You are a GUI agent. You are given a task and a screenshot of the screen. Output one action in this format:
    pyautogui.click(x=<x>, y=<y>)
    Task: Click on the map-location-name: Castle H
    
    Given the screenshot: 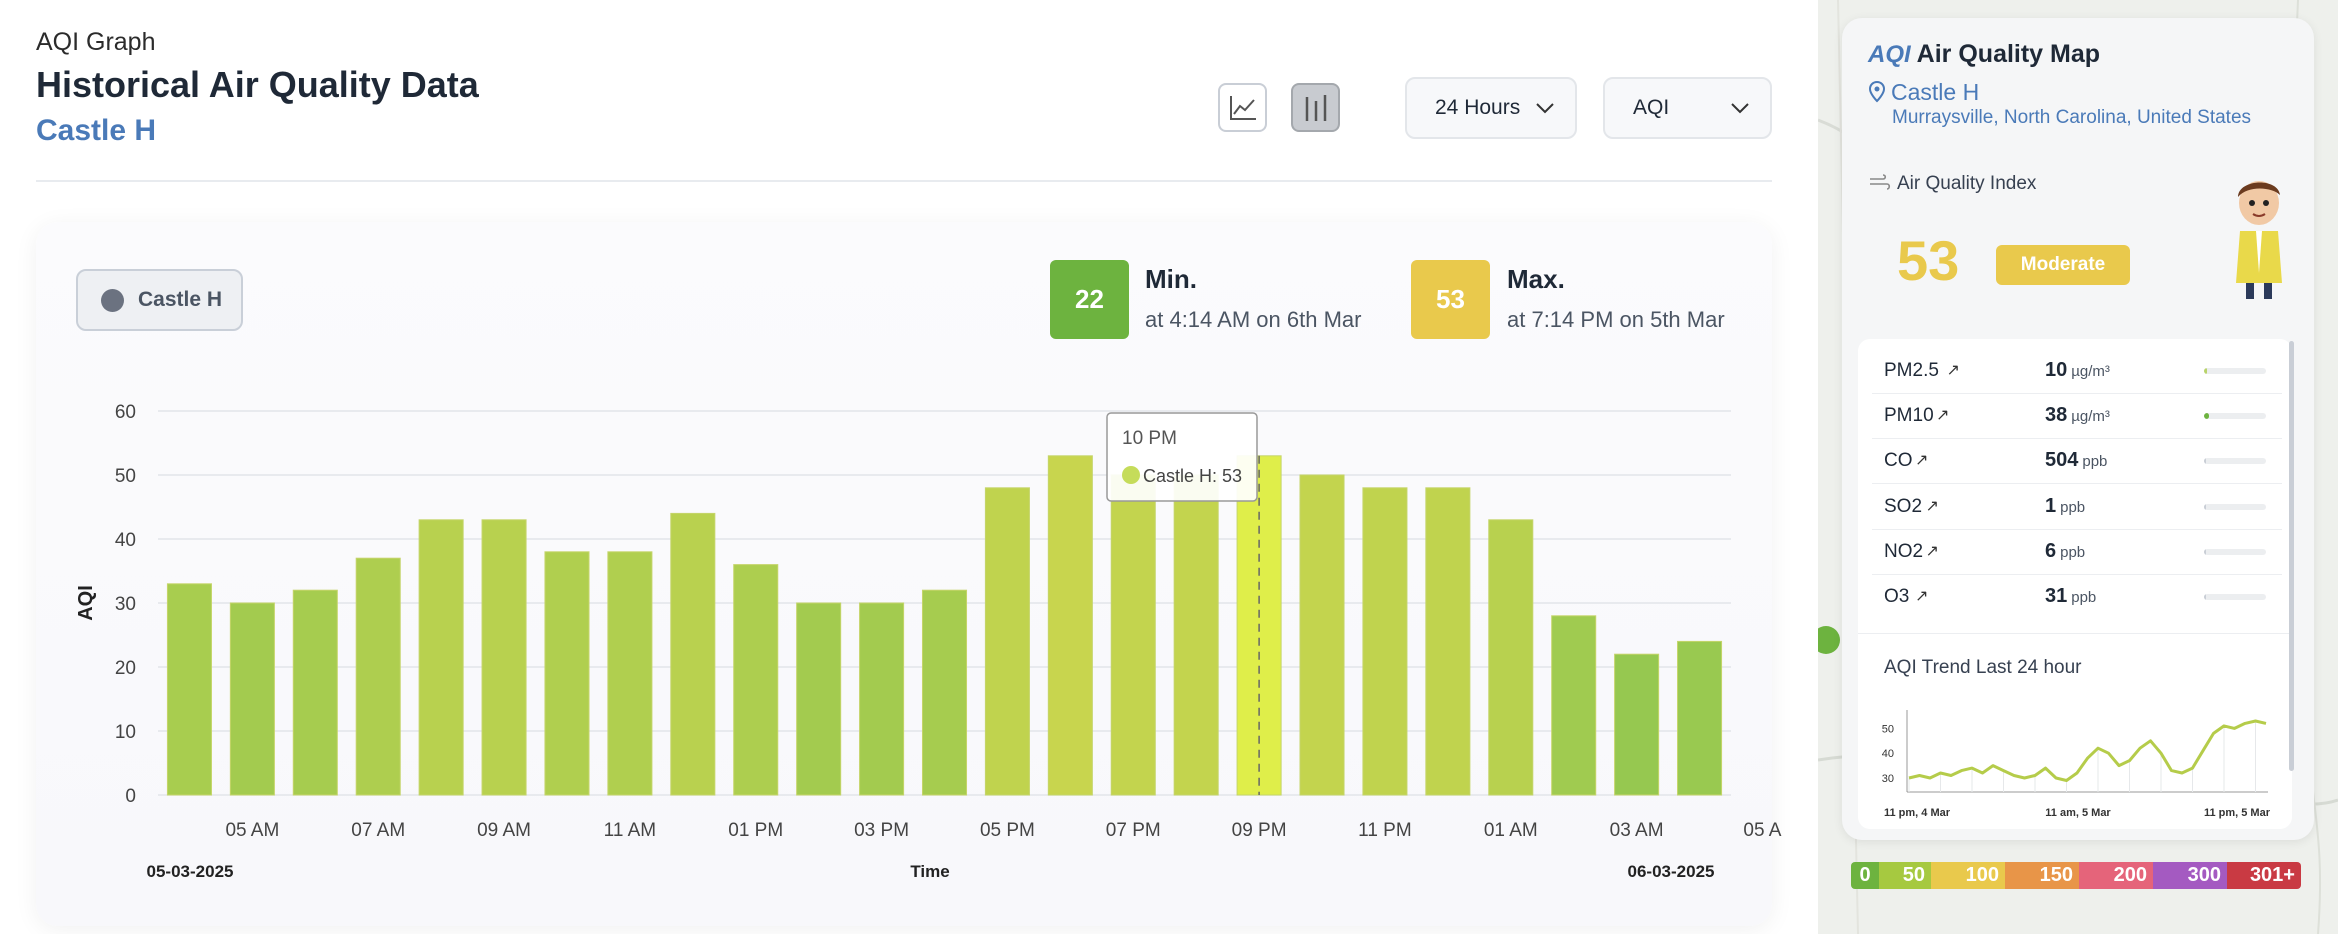 What is the action you would take?
    pyautogui.click(x=1935, y=92)
    